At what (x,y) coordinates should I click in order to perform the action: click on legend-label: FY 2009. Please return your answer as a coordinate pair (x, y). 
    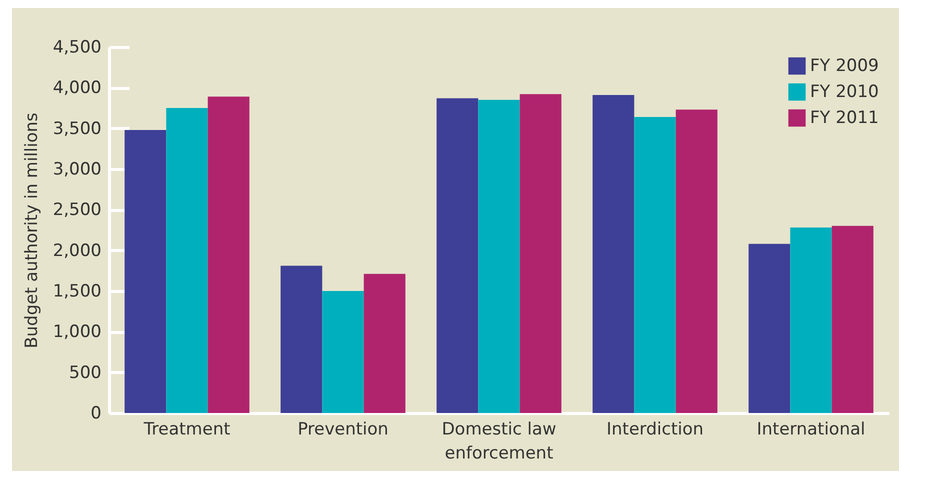
    Looking at the image, I should click on (844, 66).